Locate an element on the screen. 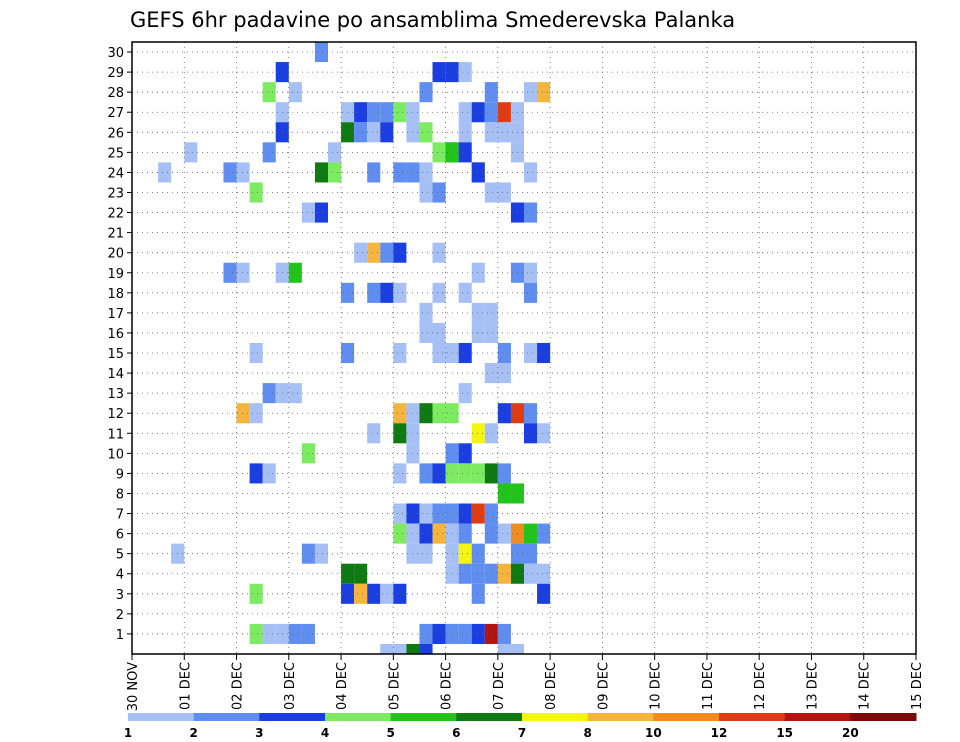 The height and width of the screenshot is (742, 960). colorbar-label: 15 is located at coordinates (784, 733).